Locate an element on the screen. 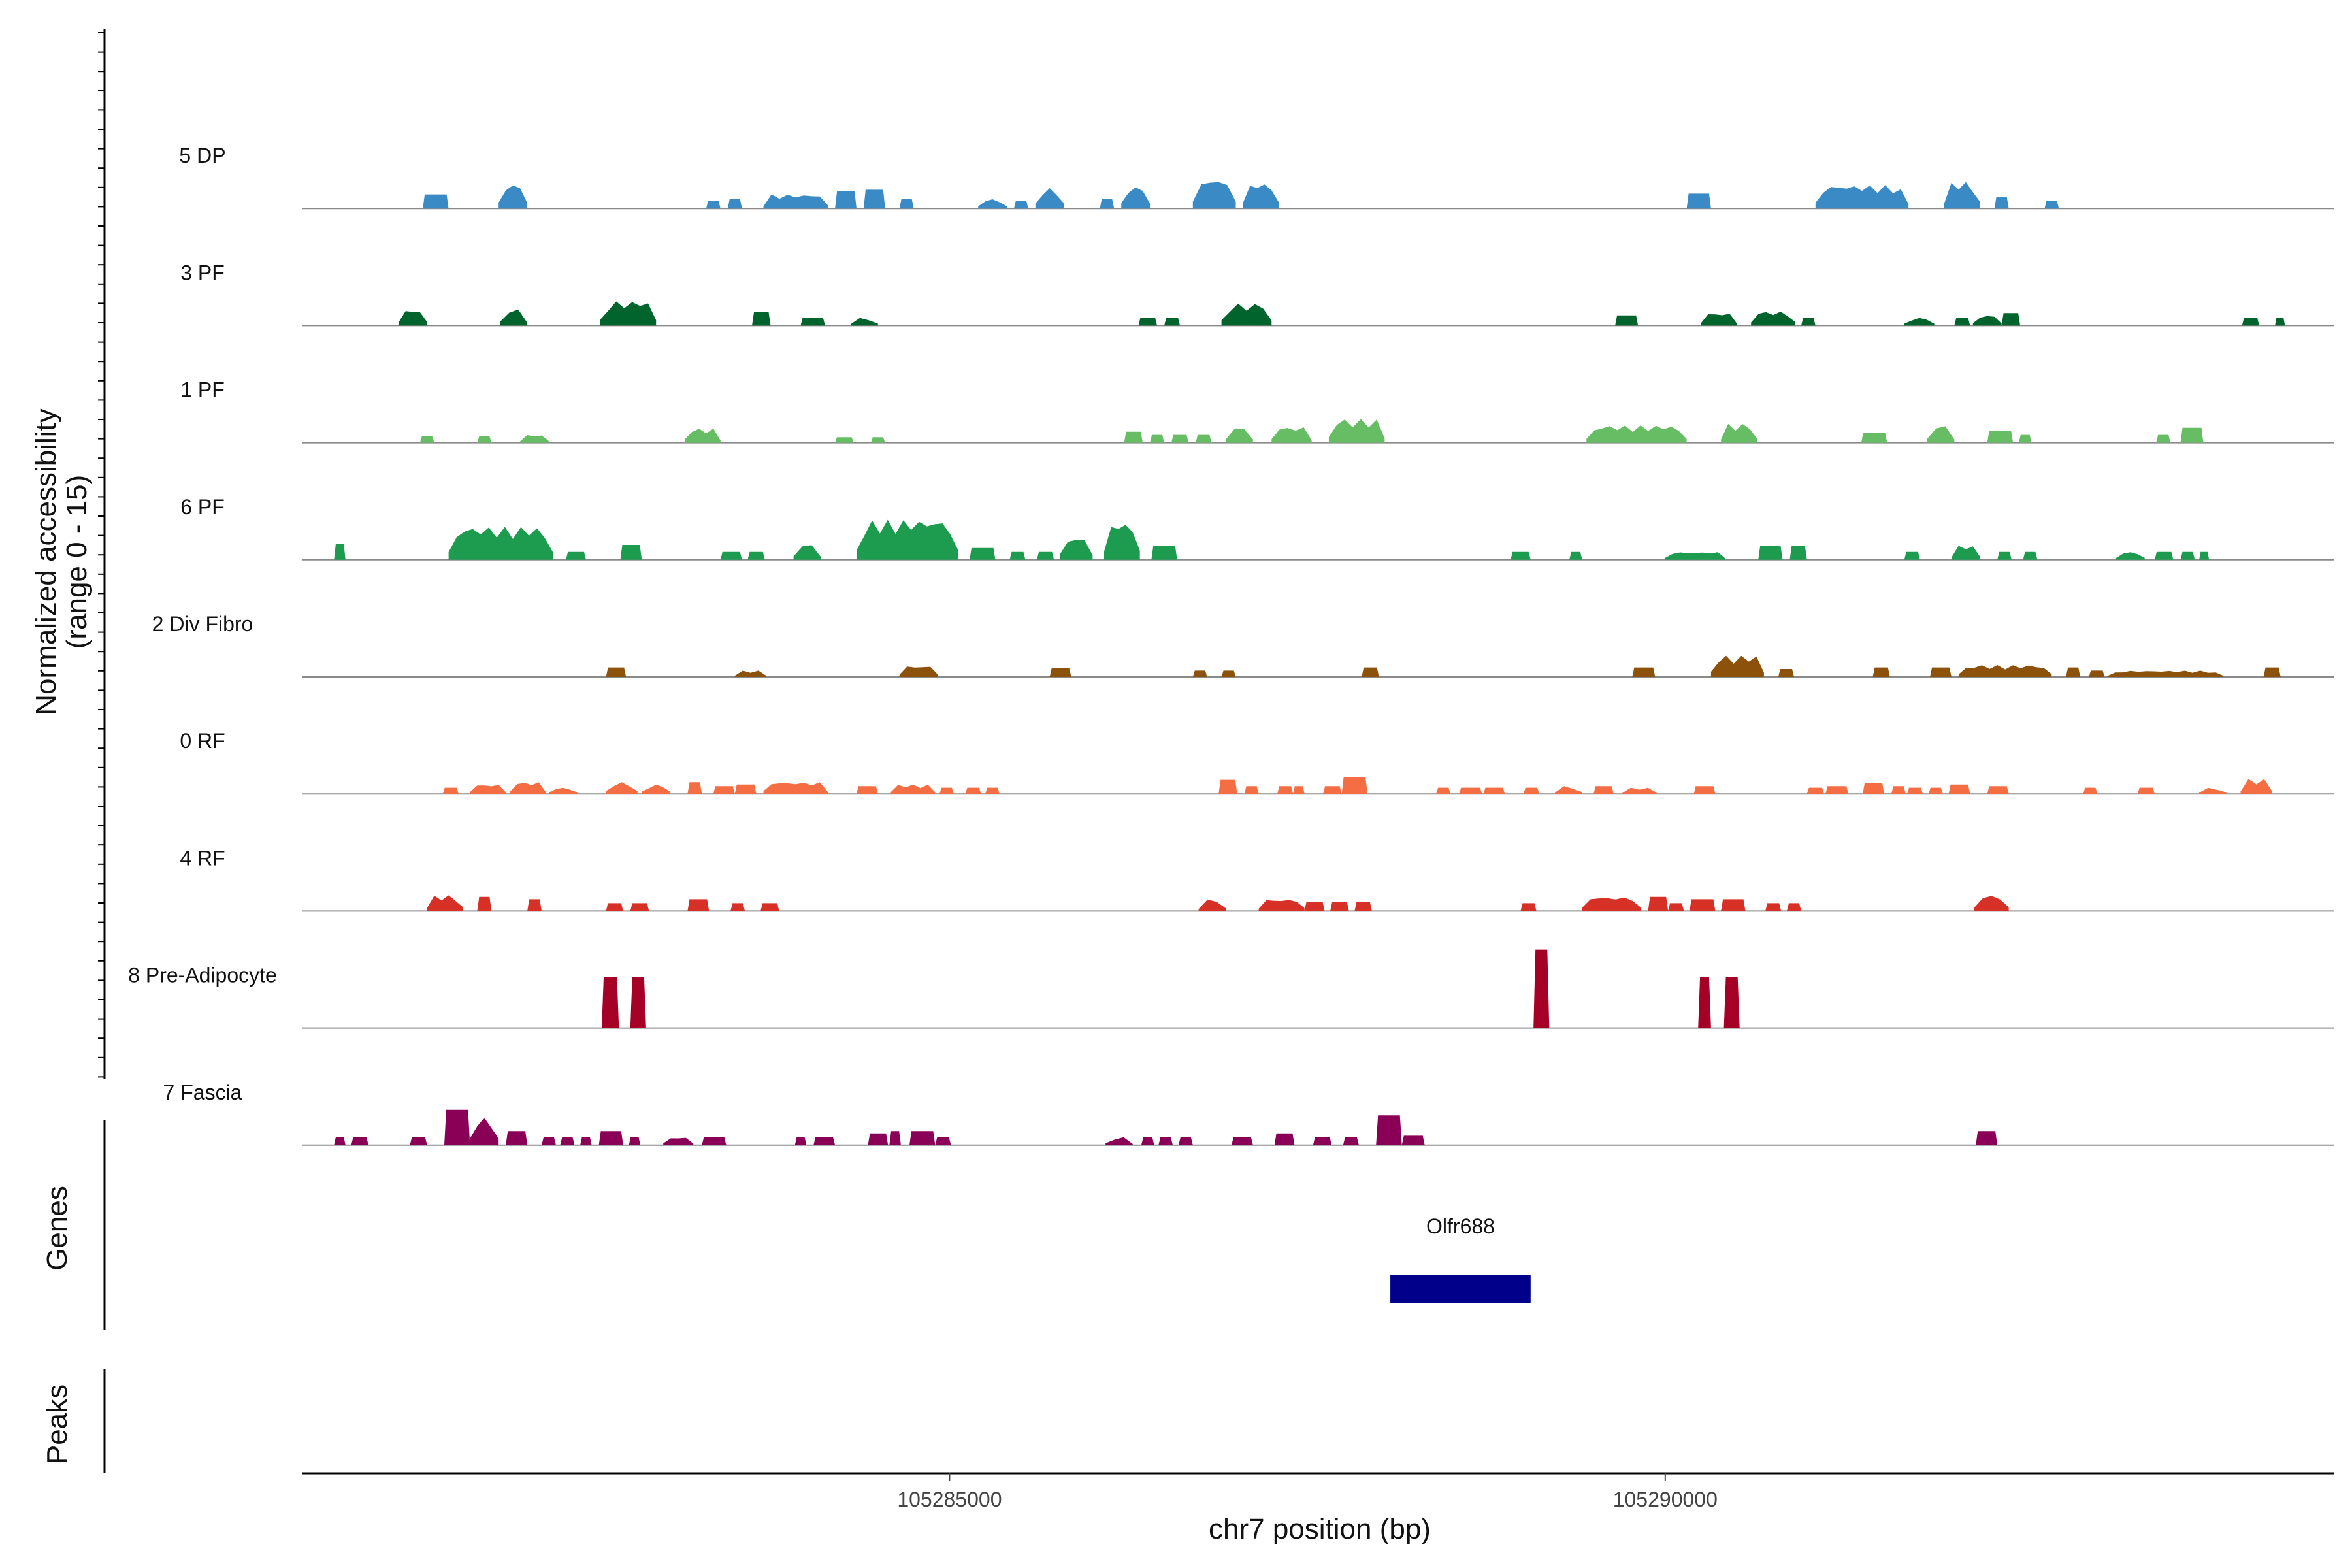 Image resolution: width=2352 pixels, height=1568 pixels. track-1-pf is located at coordinates (1318, 431).